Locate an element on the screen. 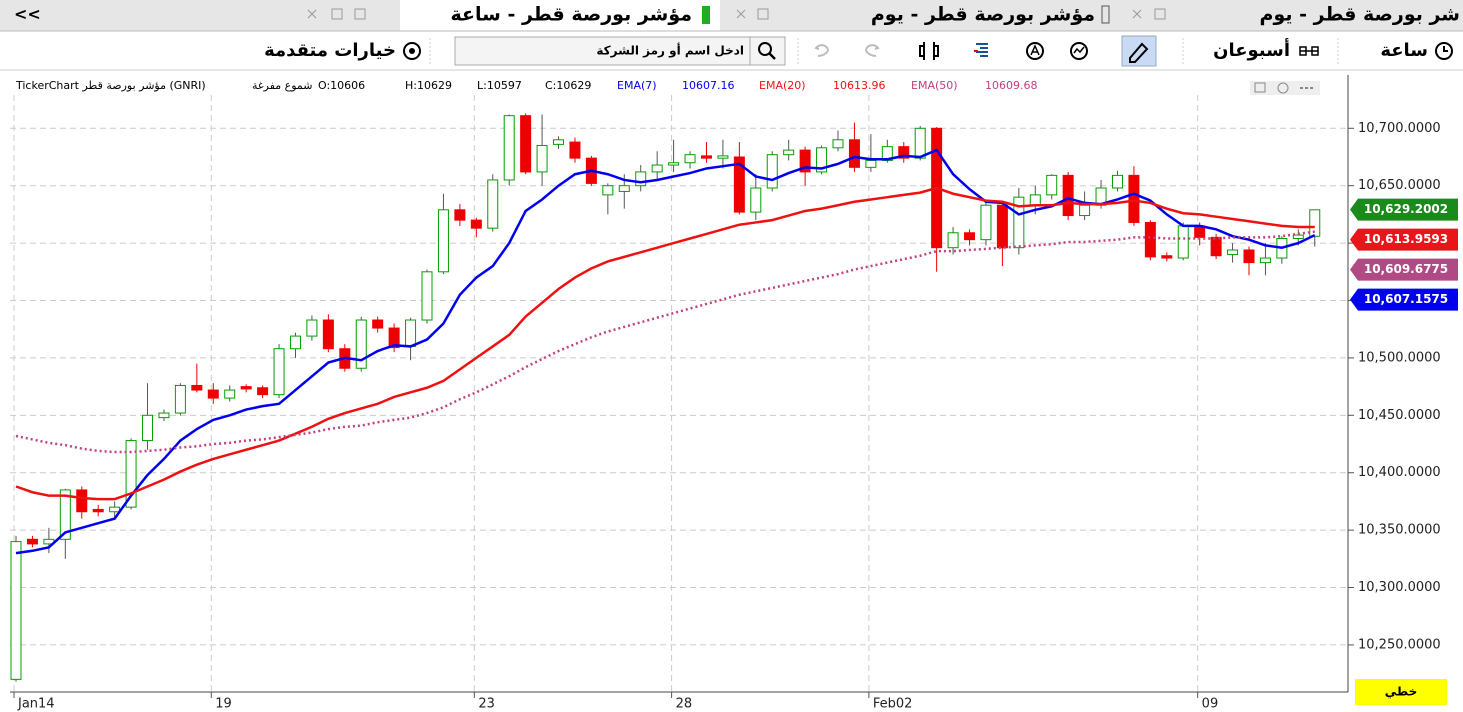  ohlc-label: H:10629 is located at coordinates (428, 85).